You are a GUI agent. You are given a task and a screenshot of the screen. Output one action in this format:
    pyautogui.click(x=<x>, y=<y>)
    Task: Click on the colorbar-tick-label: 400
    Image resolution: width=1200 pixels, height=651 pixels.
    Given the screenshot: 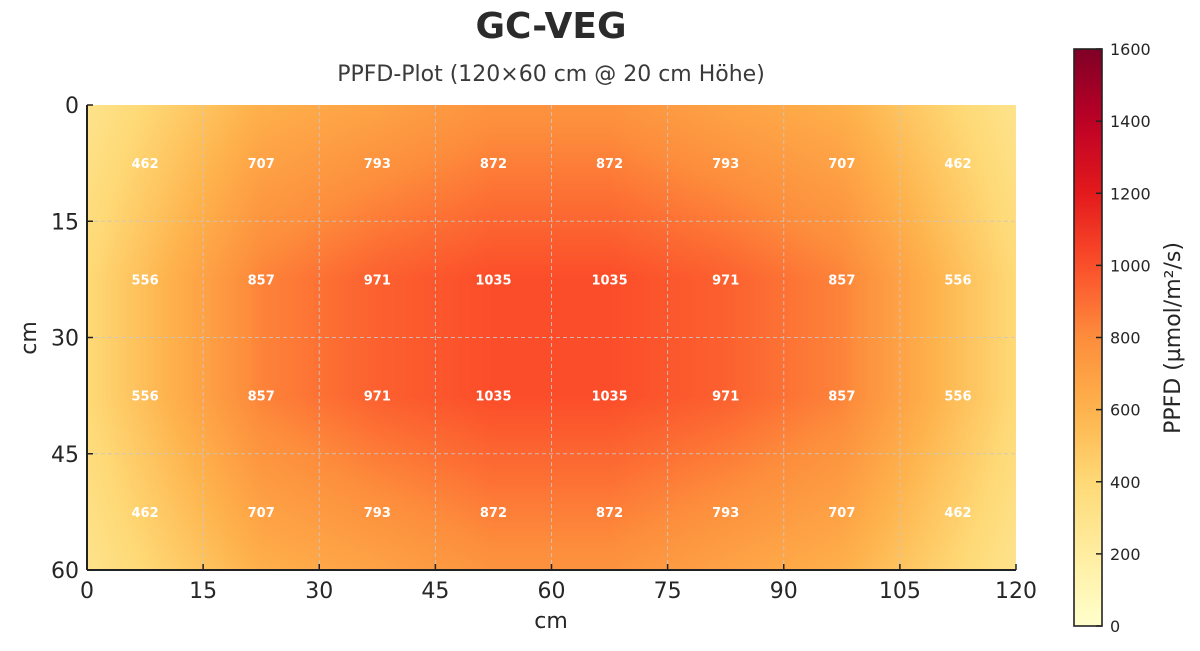 What is the action you would take?
    pyautogui.click(x=1125, y=482)
    